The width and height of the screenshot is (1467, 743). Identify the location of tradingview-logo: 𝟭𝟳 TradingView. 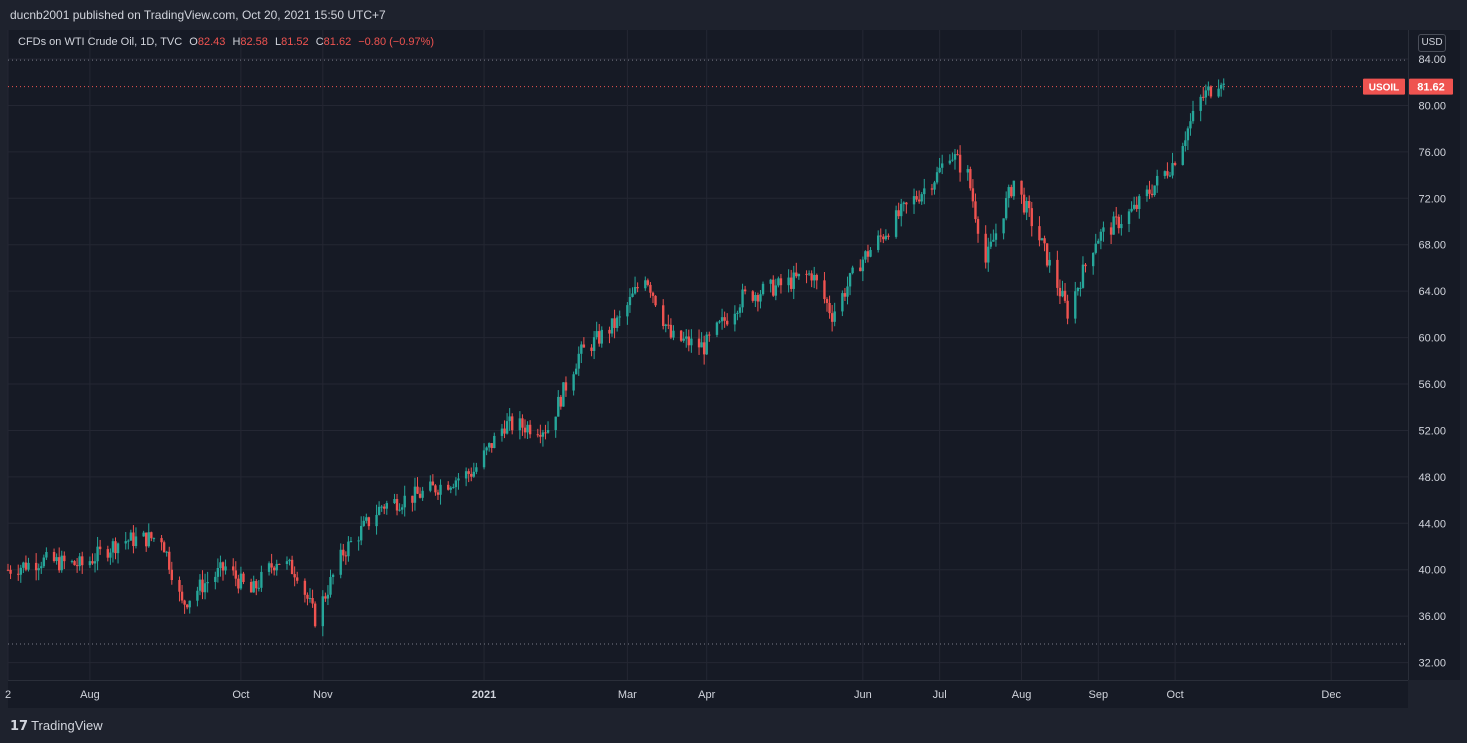
(56, 726).